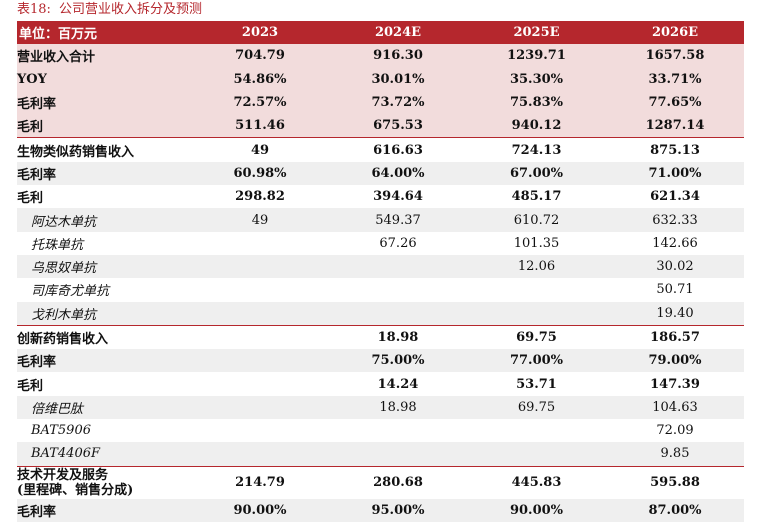  Describe the element at coordinates (675, 266) in the screenshot. I see `cell-value: 30.02` at that location.